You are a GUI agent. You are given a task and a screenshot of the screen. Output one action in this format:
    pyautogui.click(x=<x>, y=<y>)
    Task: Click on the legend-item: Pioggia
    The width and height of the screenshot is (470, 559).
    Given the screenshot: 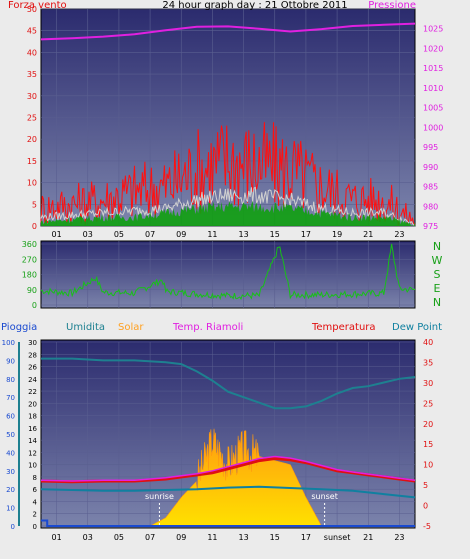 What is the action you would take?
    pyautogui.click(x=19, y=327)
    